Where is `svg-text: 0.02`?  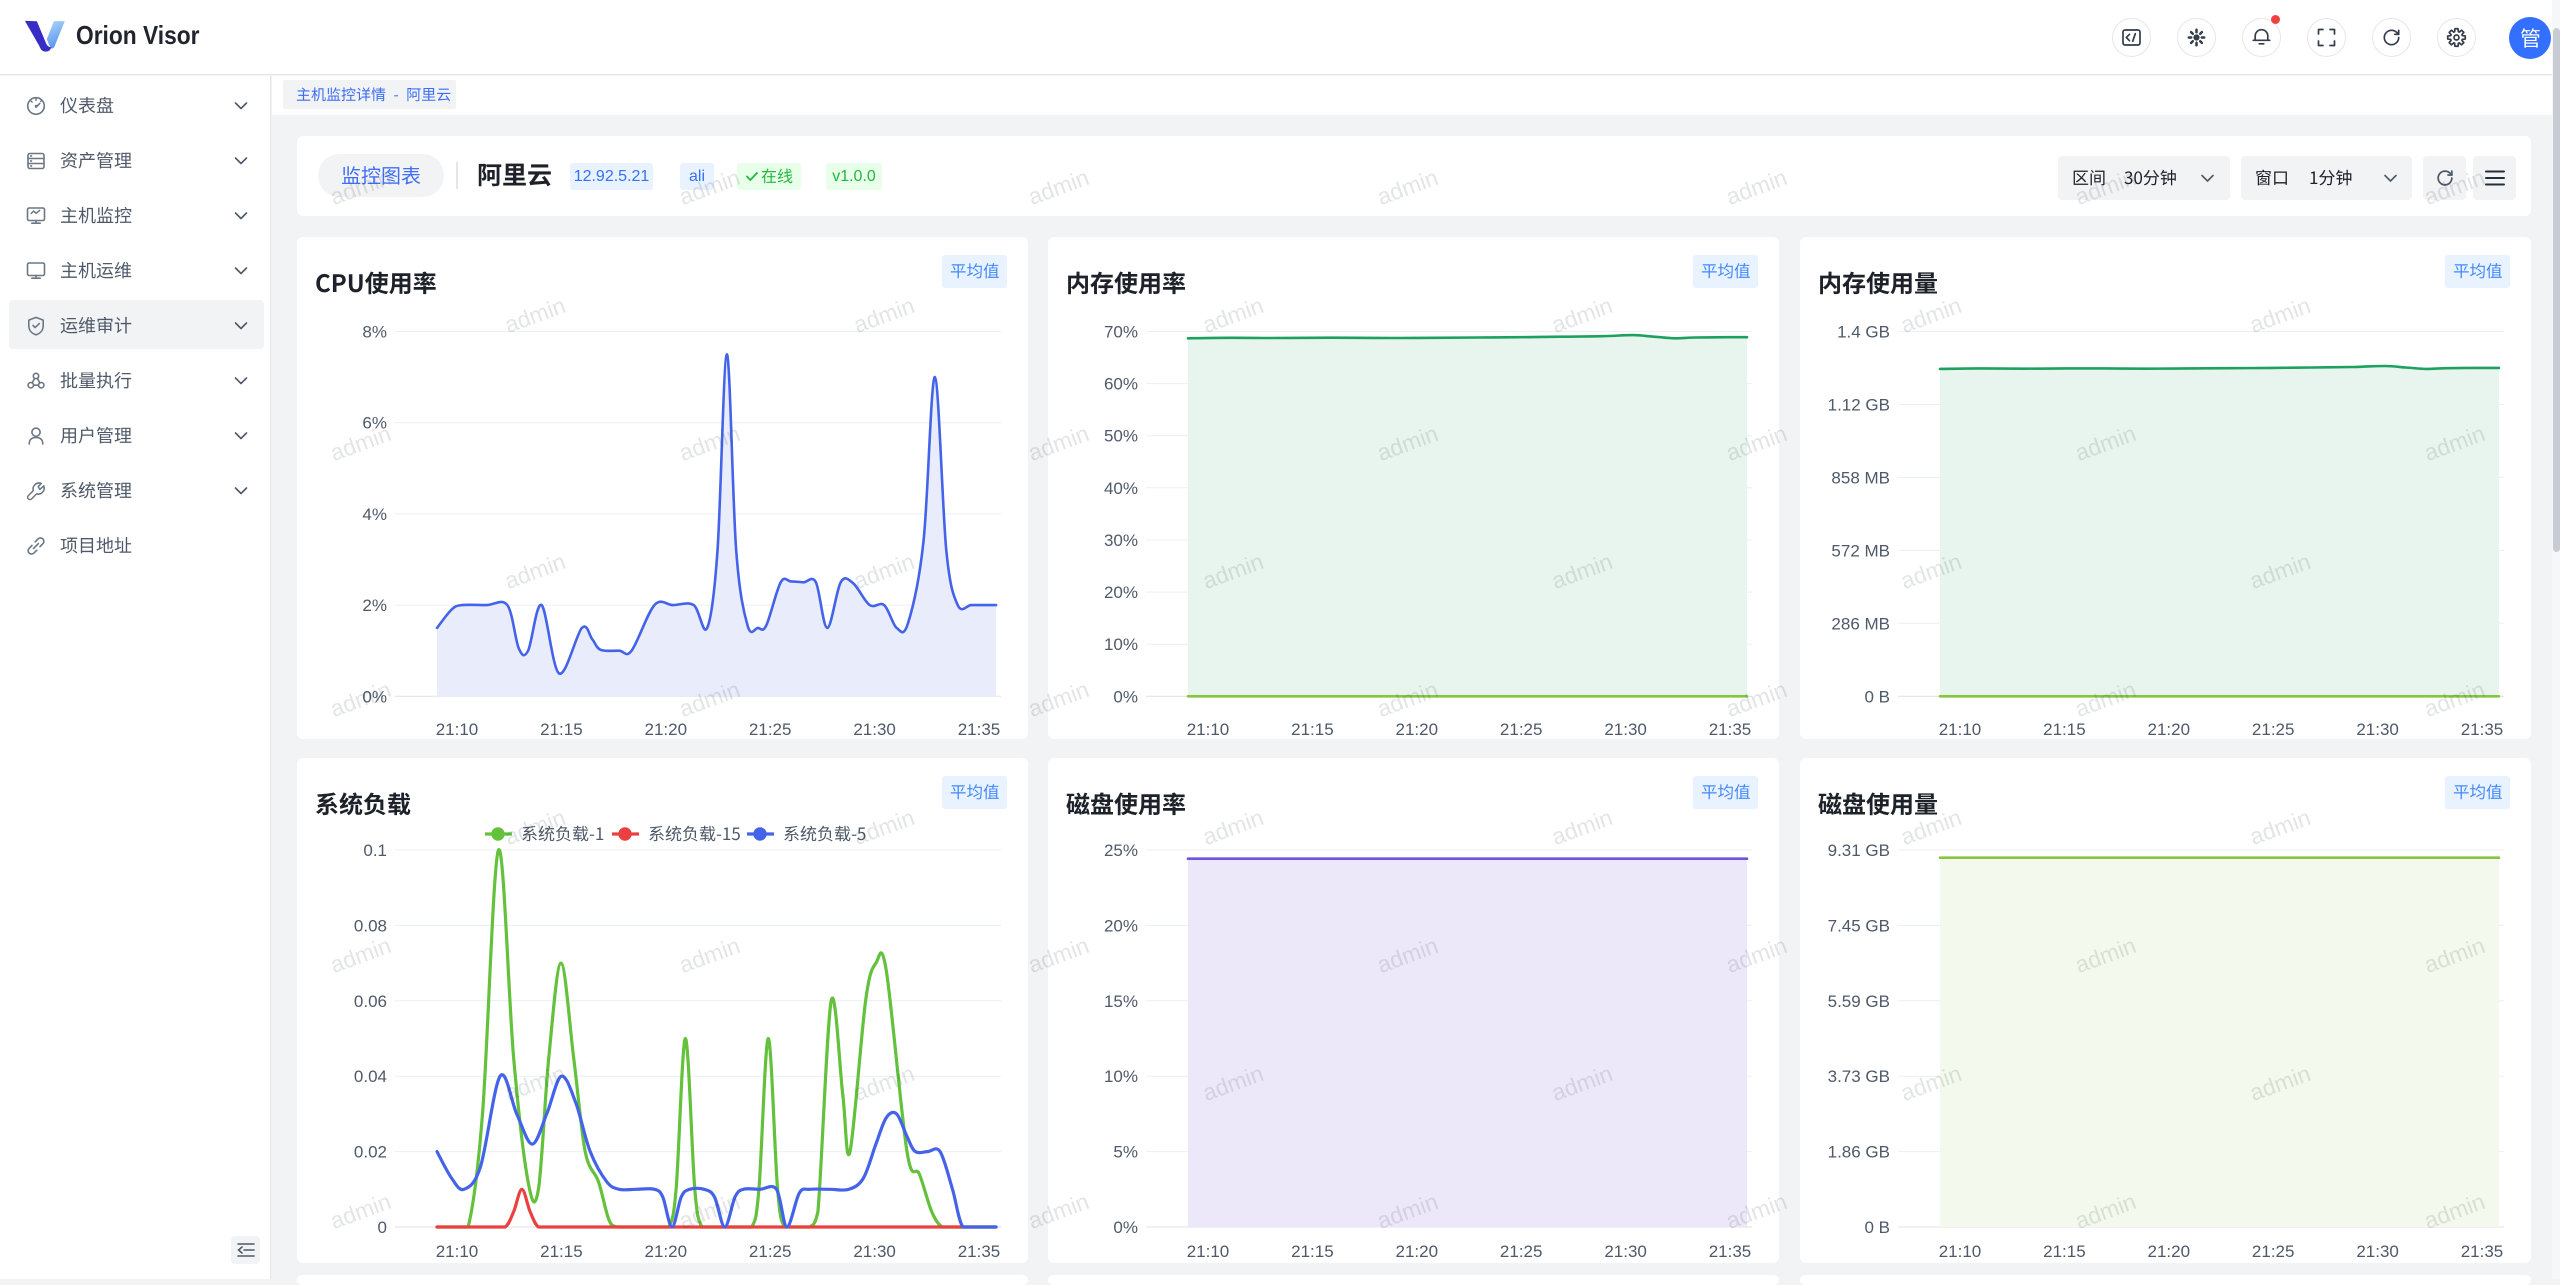
svg-text: 0.02 is located at coordinates (370, 1152).